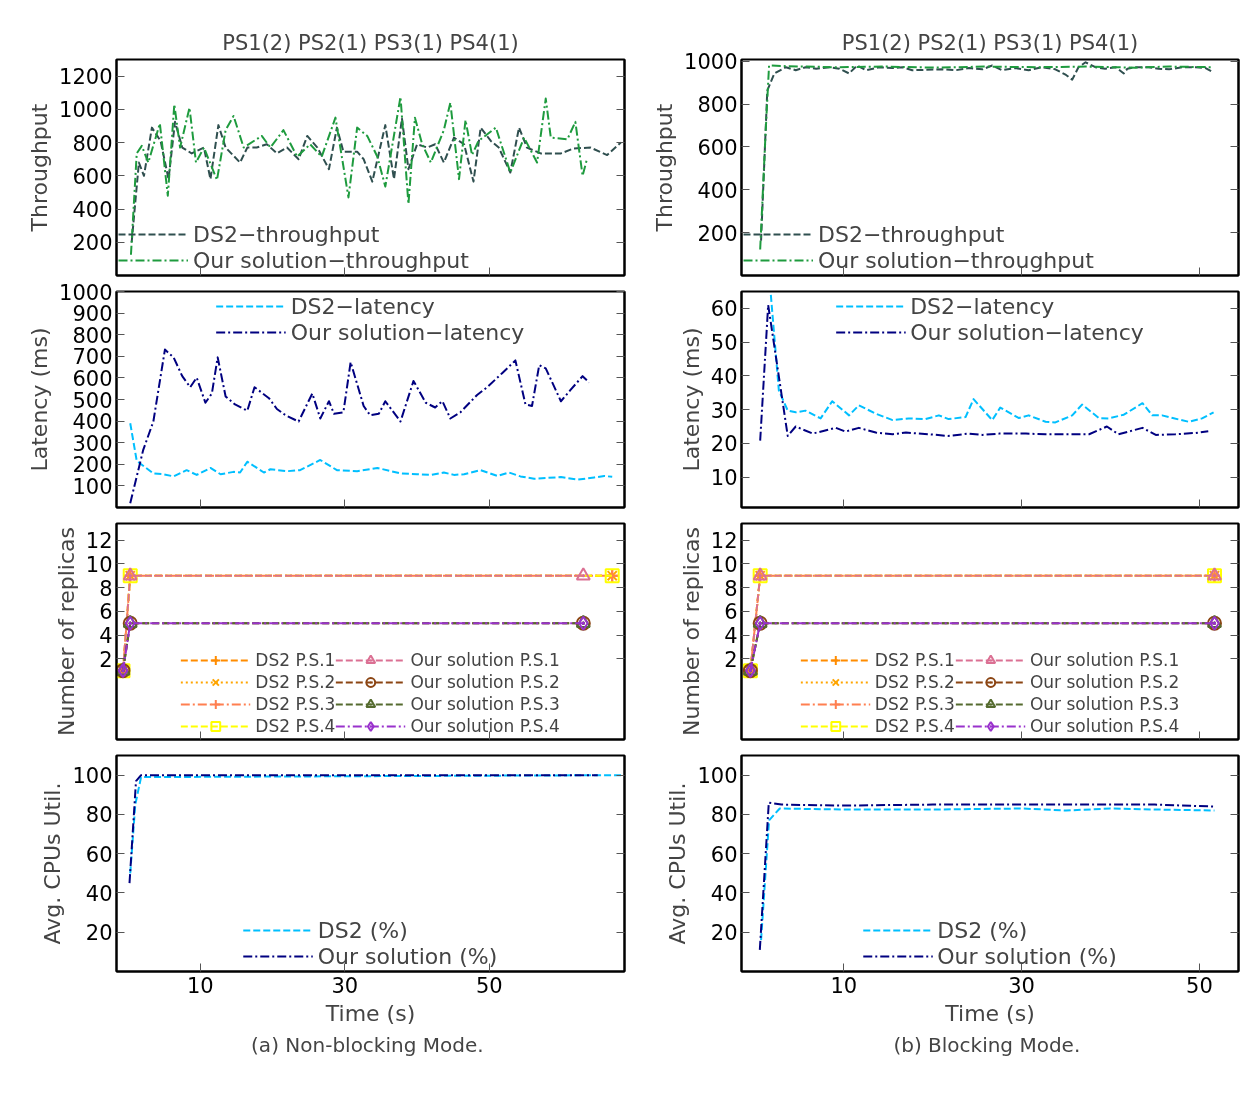  I want to click on y-tick-label: 50, so click(724, 343).